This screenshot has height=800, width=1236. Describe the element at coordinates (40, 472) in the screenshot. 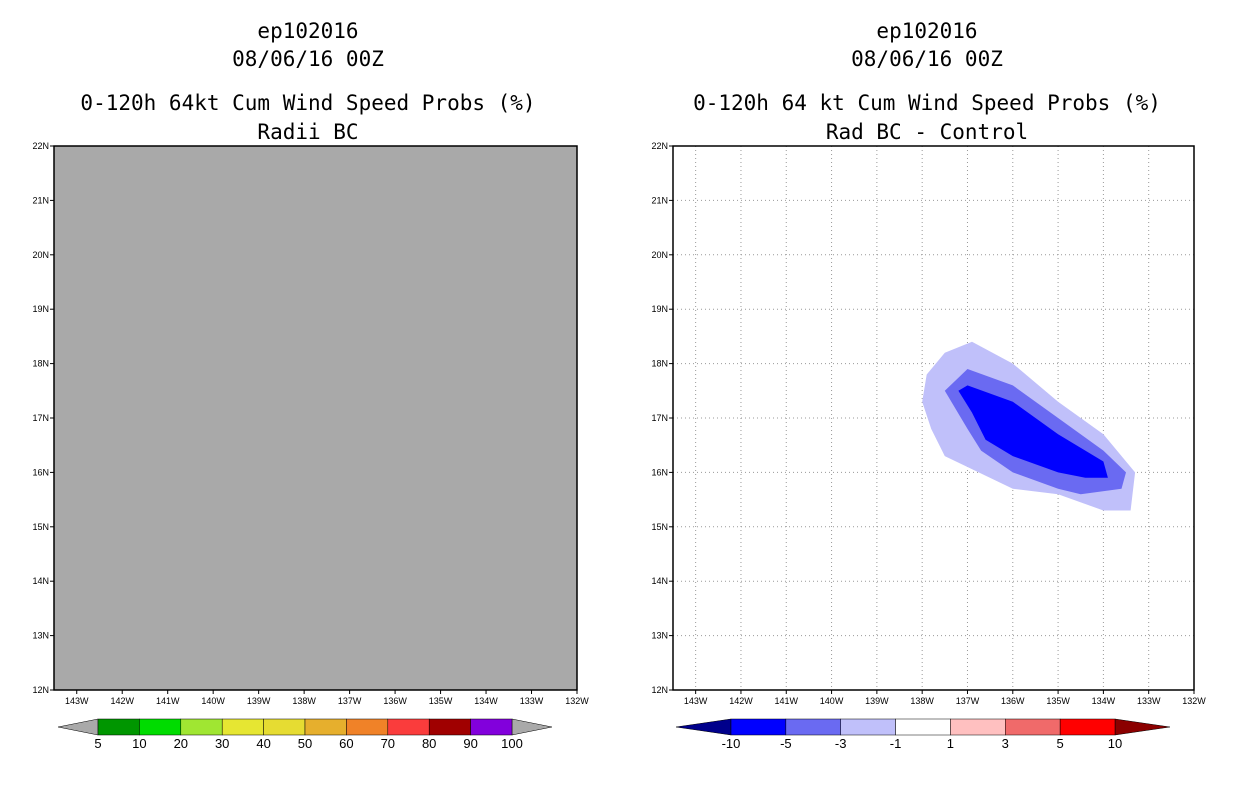

I see `left-y-tick-label-16n: 16N` at that location.